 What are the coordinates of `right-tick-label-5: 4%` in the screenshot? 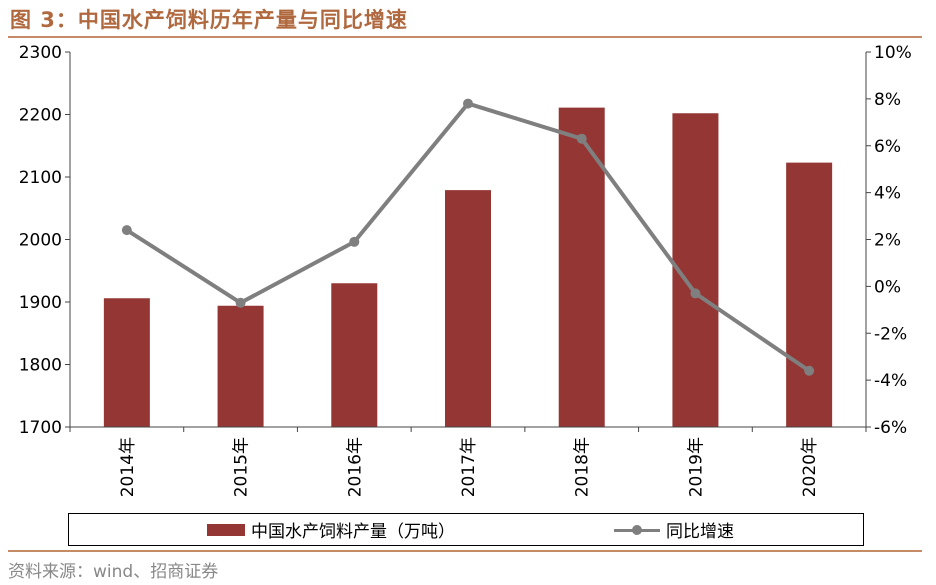 It's located at (887, 194).